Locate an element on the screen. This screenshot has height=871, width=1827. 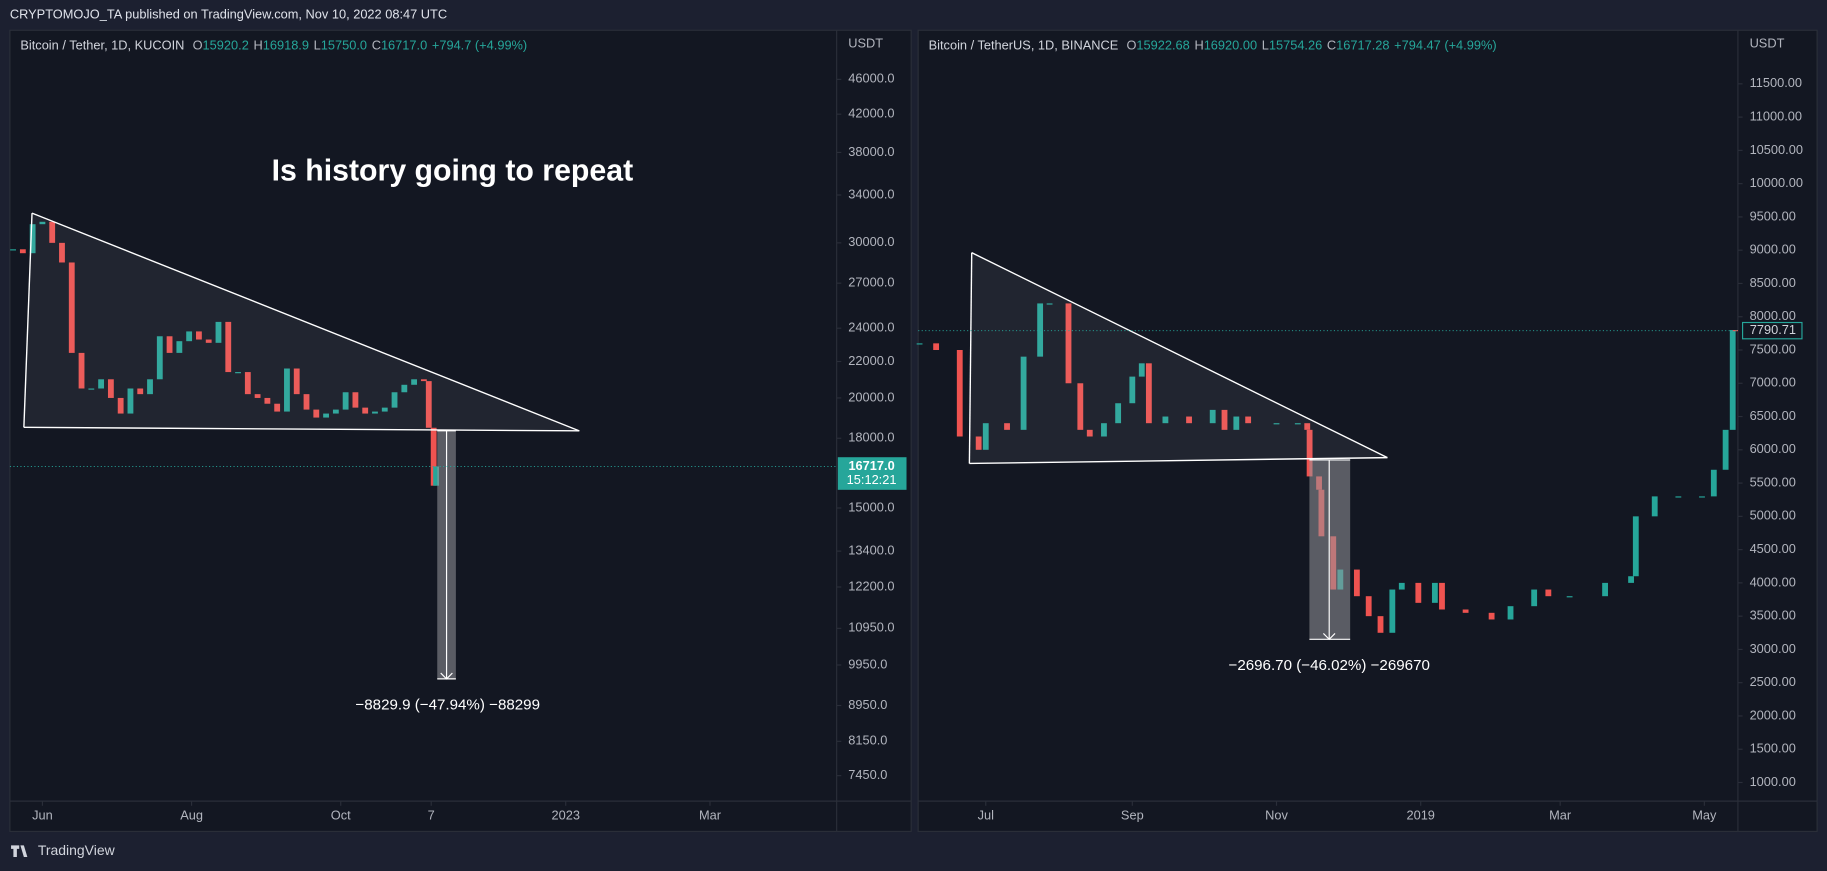
x-tick-label: Oct is located at coordinates (341, 815).